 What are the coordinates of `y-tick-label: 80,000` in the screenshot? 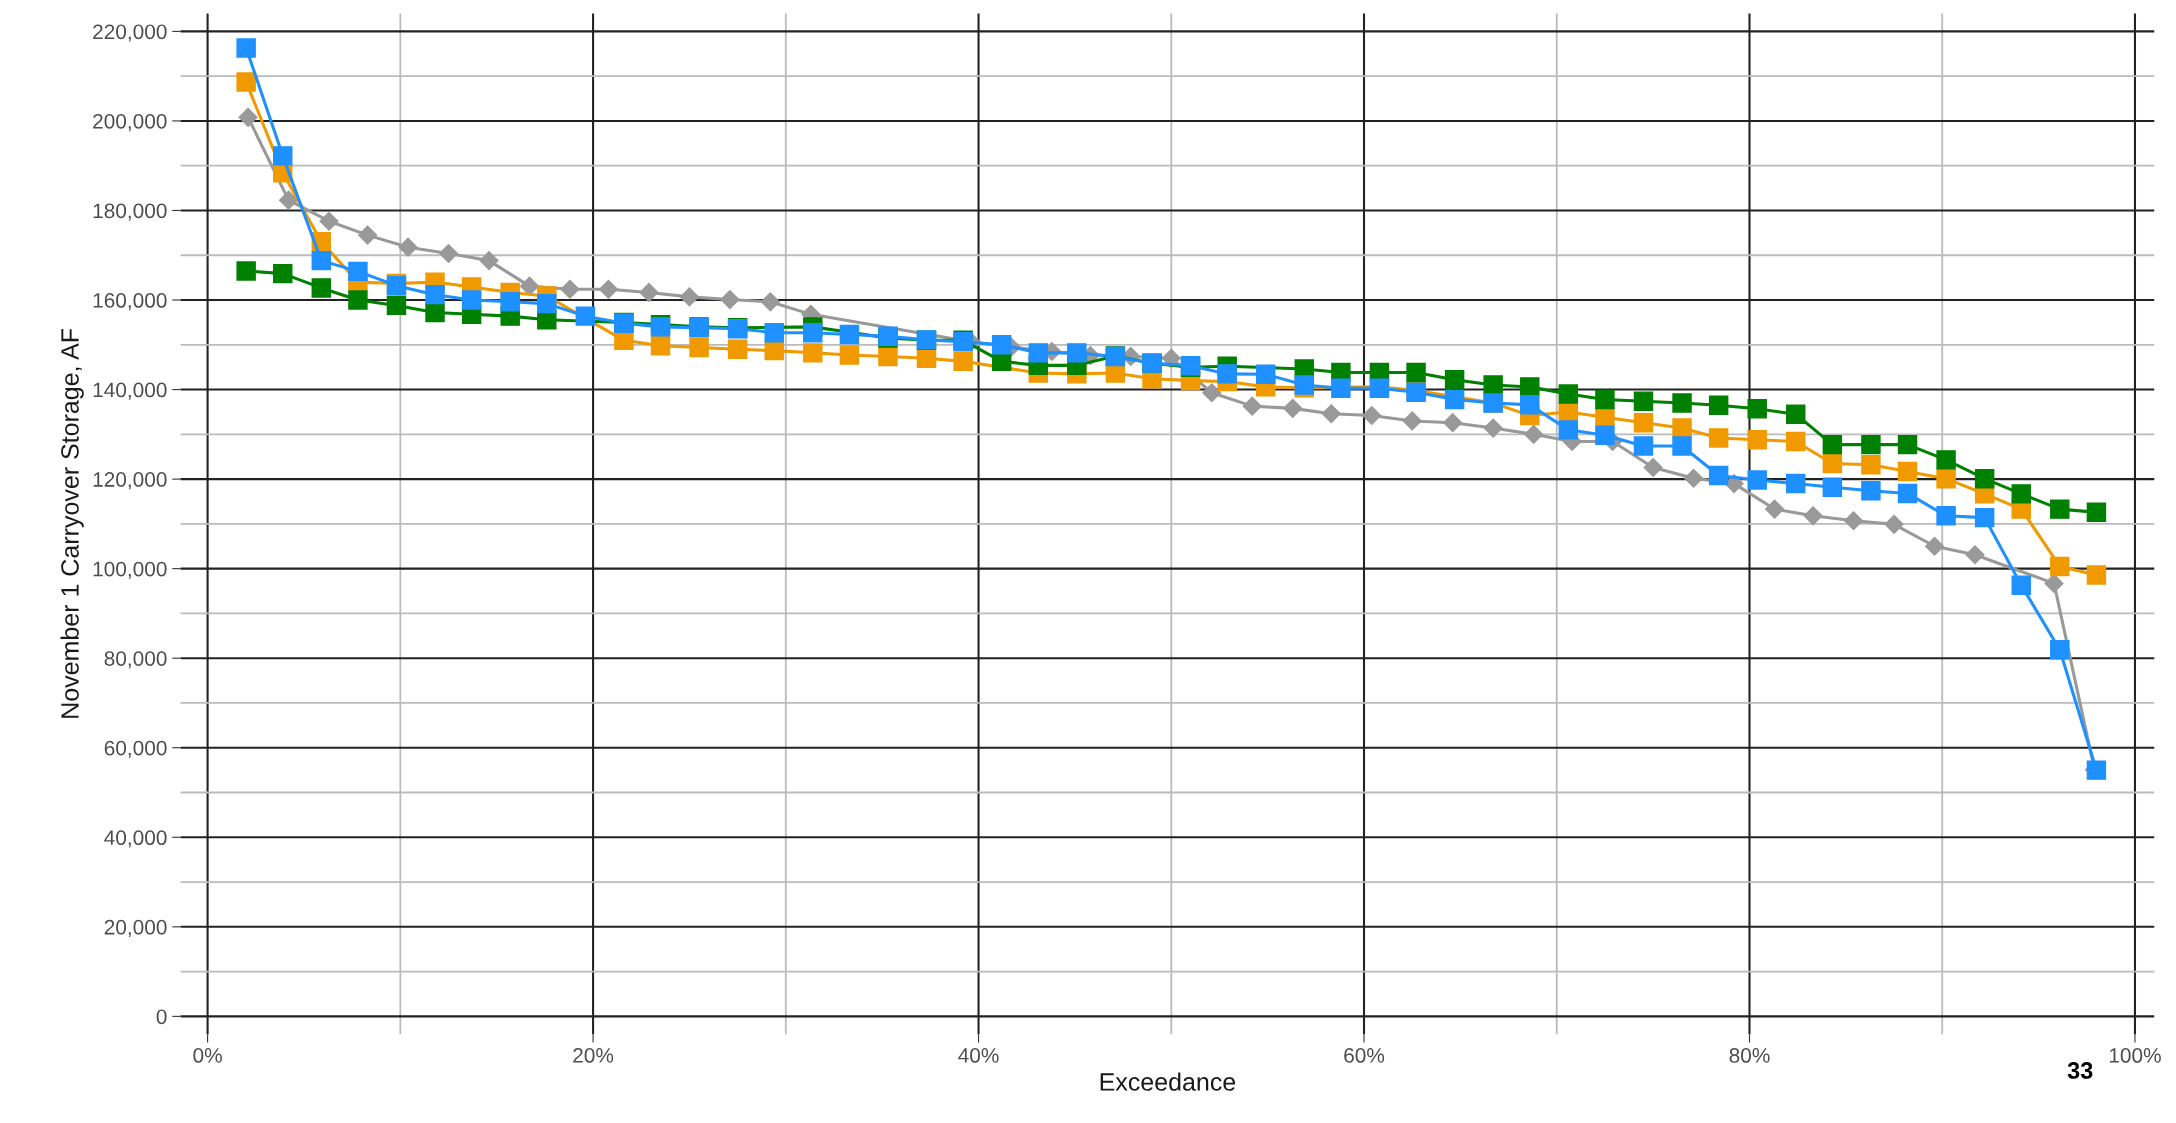 It's located at (135, 660).